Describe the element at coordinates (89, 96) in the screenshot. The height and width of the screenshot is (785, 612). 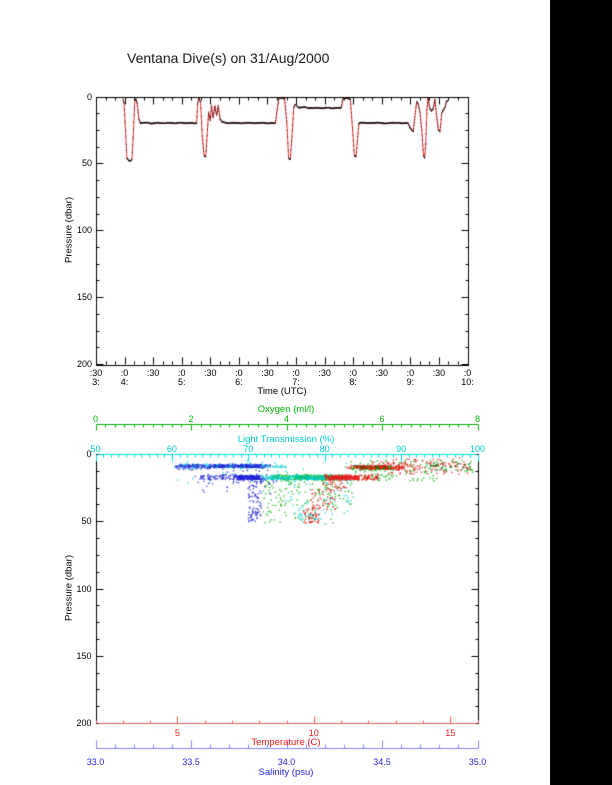
I see `top-plot-pressure-tick-label: 0` at that location.